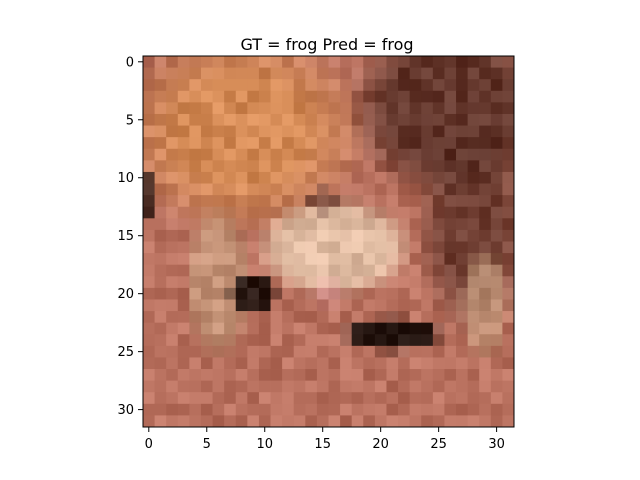  Describe the element at coordinates (326, 44) in the screenshot. I see `figure-title: GT = frog Pred = frog` at that location.